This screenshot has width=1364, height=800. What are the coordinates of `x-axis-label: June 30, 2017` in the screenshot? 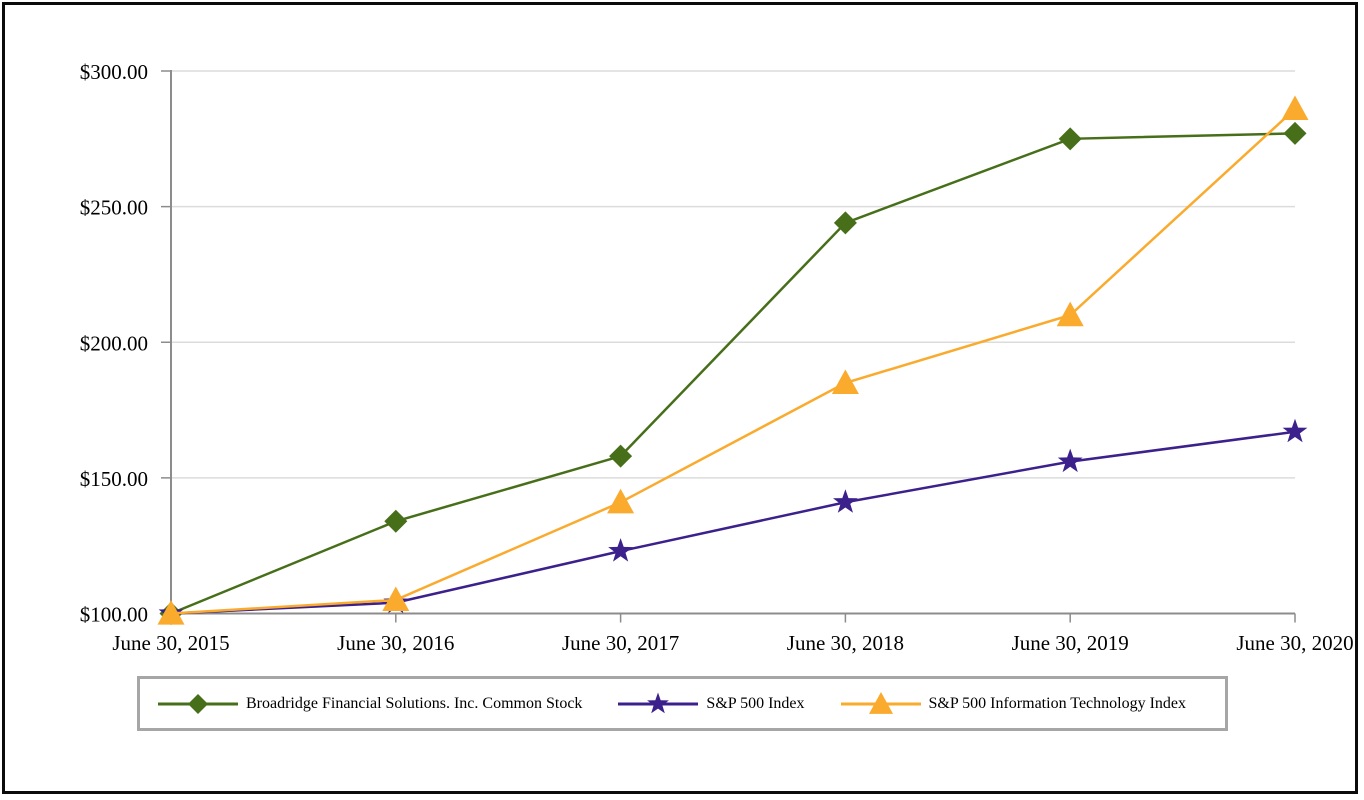 It's located at (620, 643).